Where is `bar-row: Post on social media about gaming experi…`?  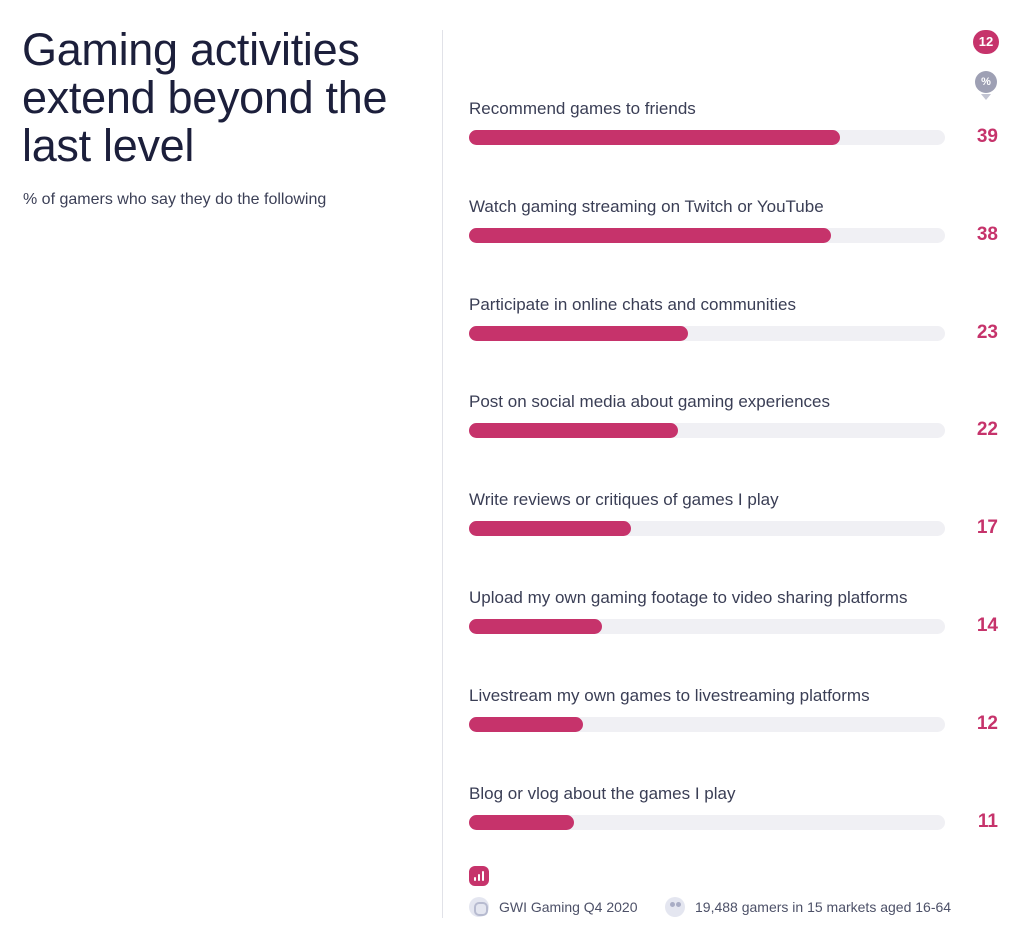
bar-row: Post on social media about gaming experi… is located at coordinates (739, 419).